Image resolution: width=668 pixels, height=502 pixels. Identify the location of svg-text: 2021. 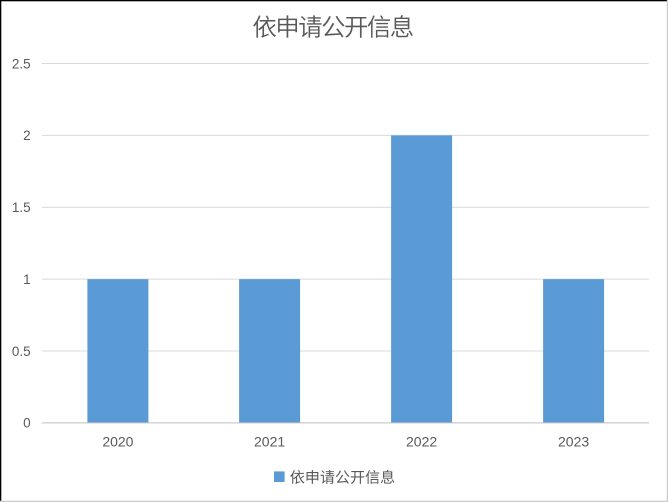
(269, 442).